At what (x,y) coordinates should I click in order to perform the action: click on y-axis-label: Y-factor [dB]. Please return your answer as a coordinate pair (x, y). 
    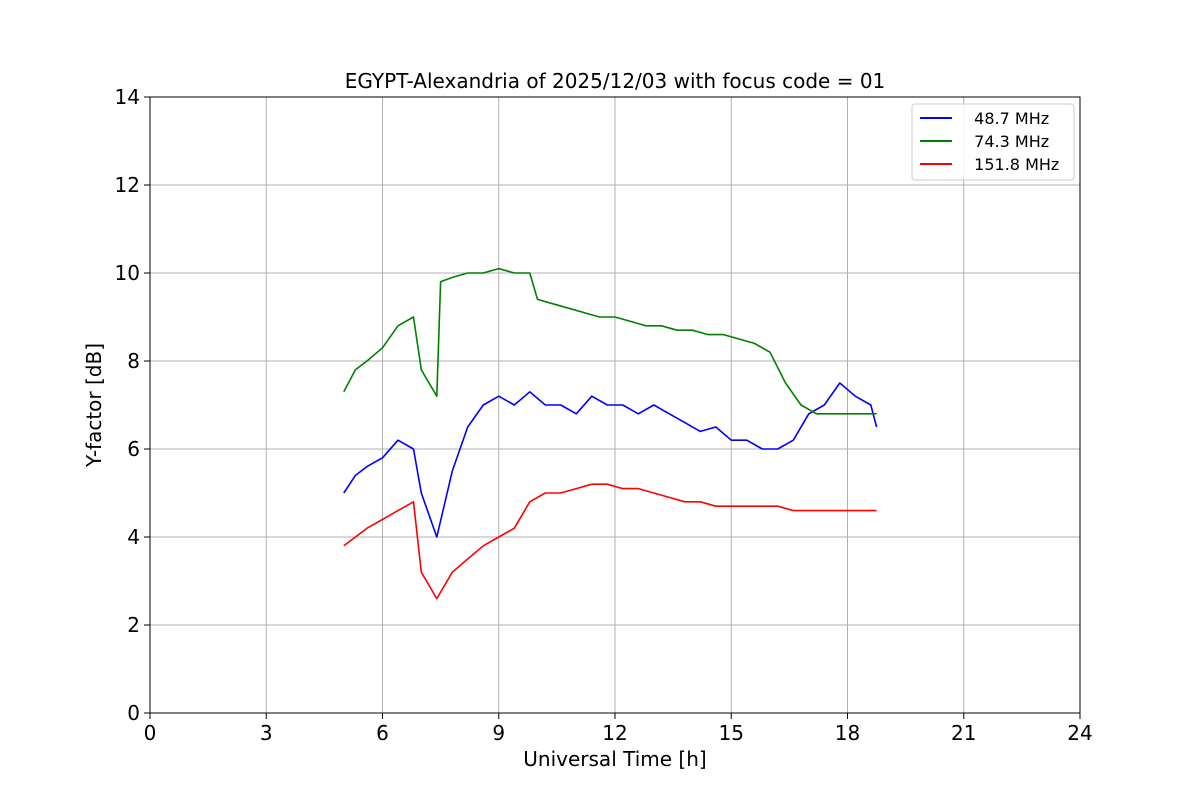
    Looking at the image, I should click on (94, 405).